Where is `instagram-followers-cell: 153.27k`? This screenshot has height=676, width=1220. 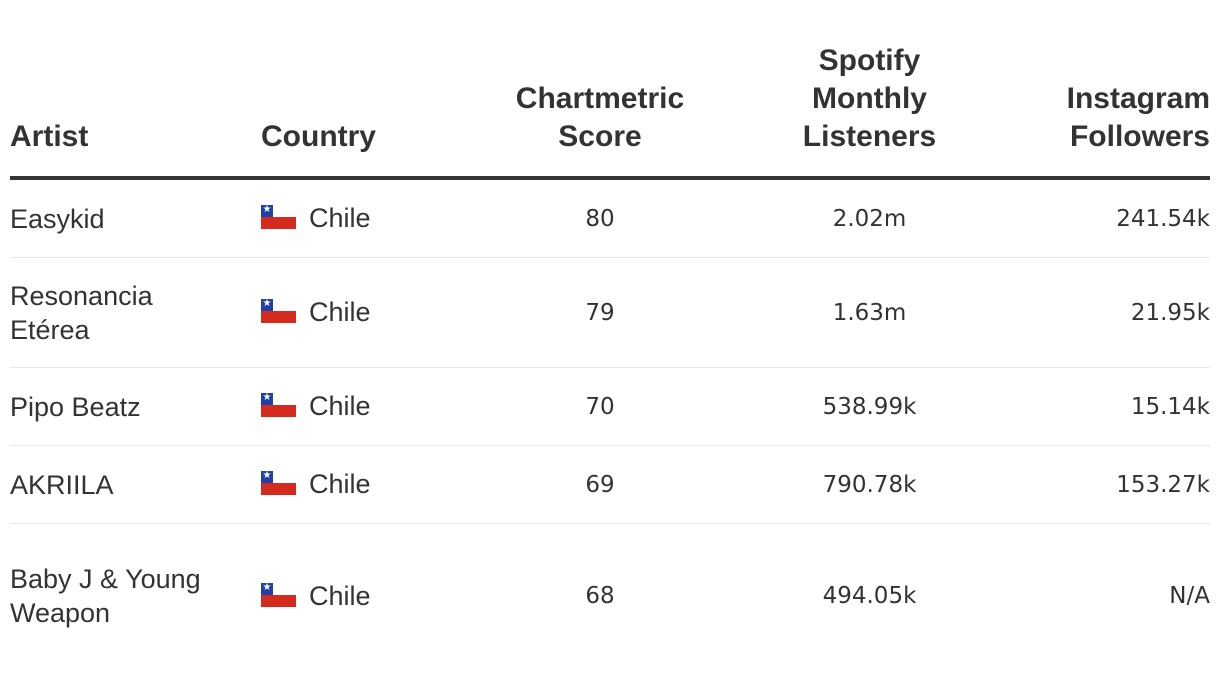
instagram-followers-cell: 153.27k is located at coordinates (1109, 484).